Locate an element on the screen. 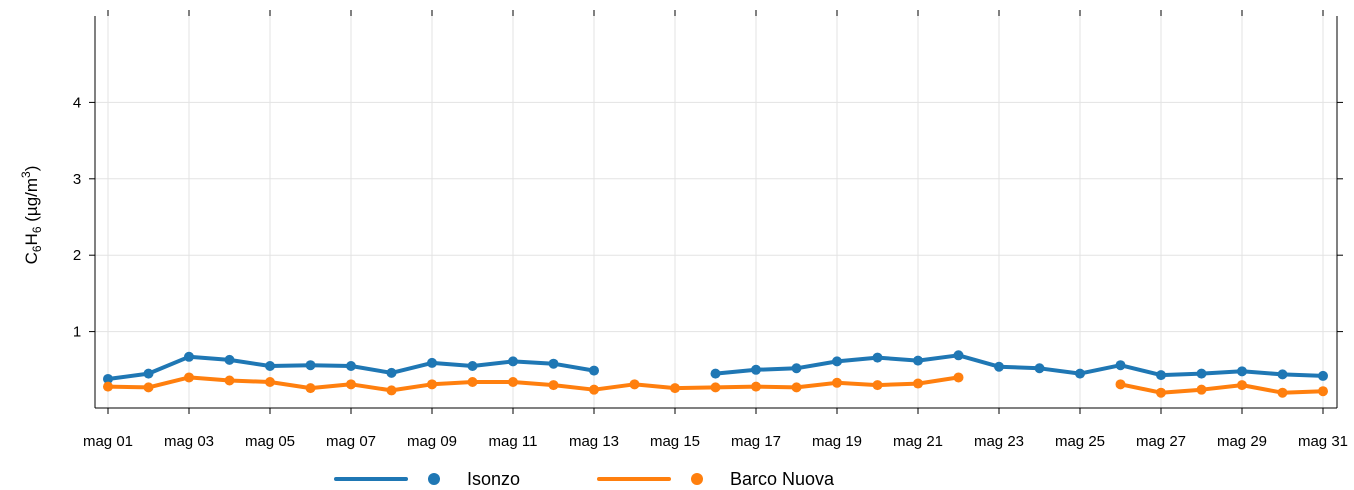 The image size is (1354, 490). x-tick-label: mag 29 is located at coordinates (1242, 441).